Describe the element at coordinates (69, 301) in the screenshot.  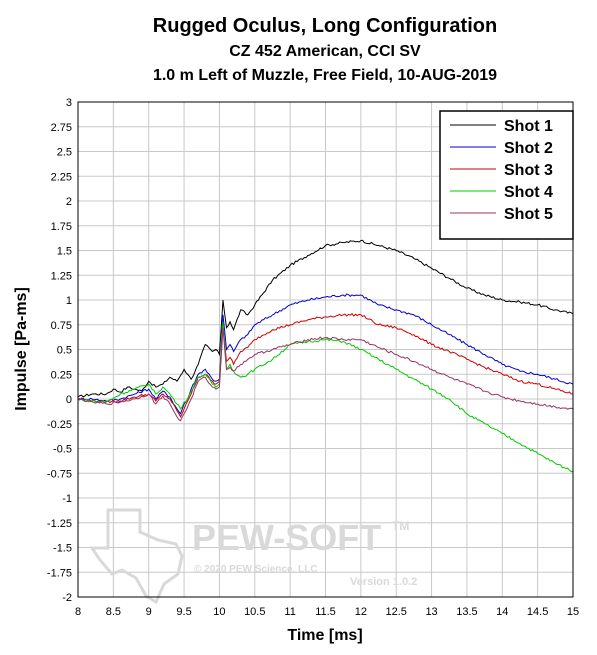
I see `y-tick-label: 1` at that location.